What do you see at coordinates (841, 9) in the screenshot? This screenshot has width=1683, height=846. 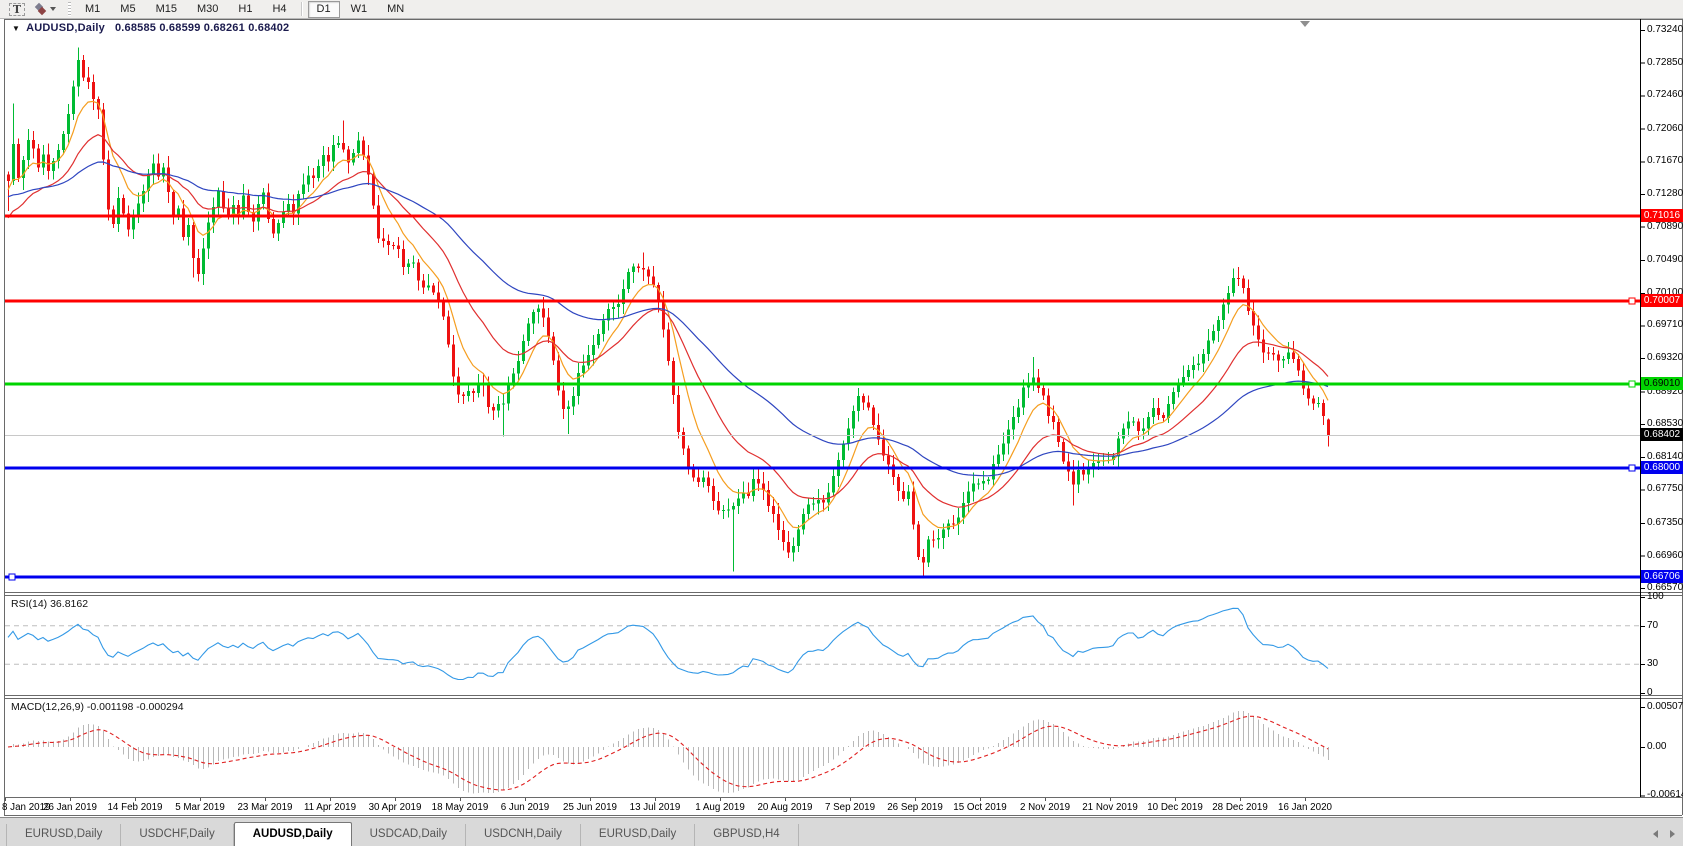 I see `toolbar: T M1 M5 M15 M30 H1 H4 D1 W1 MN` at bounding box center [841, 9].